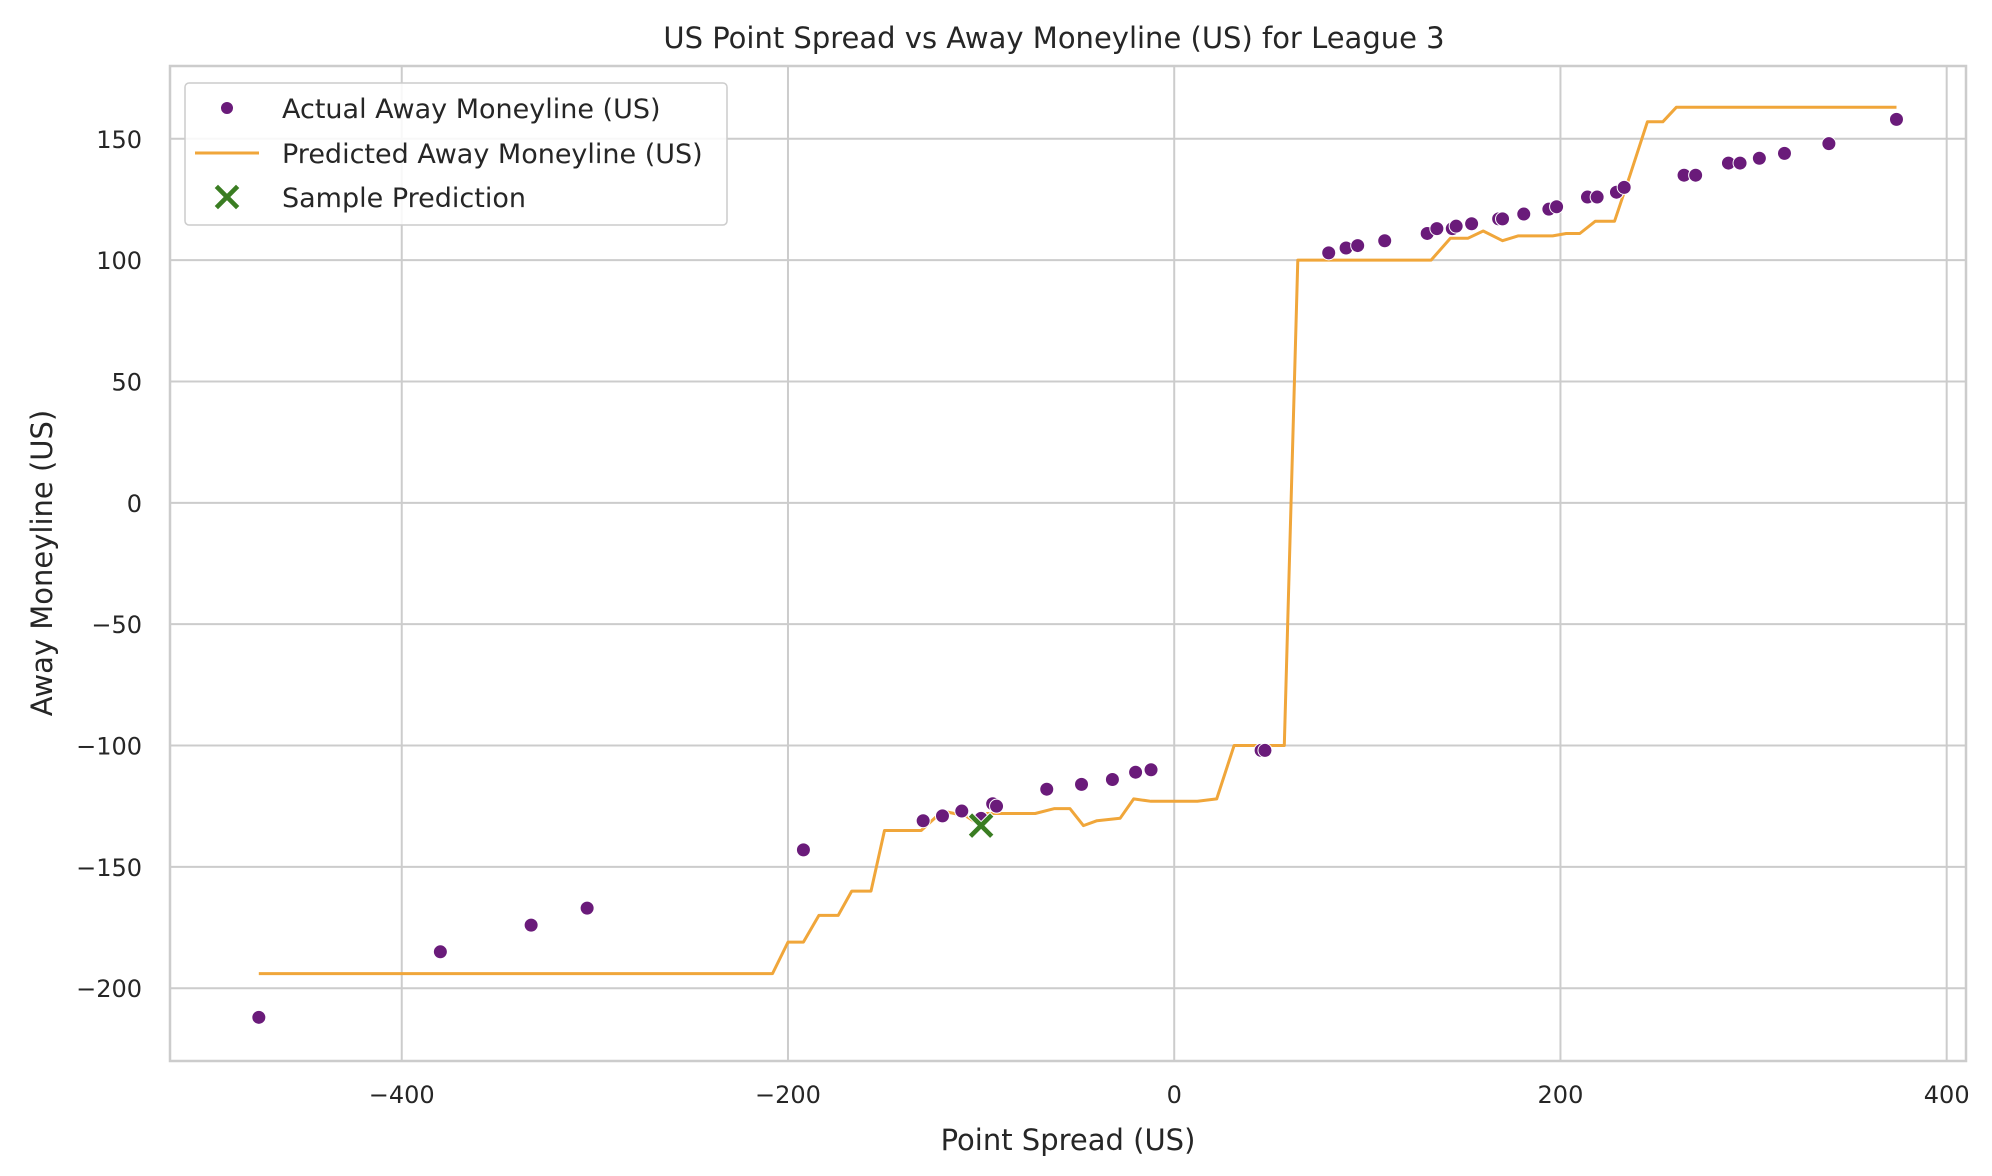 The image size is (1992, 1176). What do you see at coordinates (109, 747) in the screenshot?
I see `y-tick-label: −100` at bounding box center [109, 747].